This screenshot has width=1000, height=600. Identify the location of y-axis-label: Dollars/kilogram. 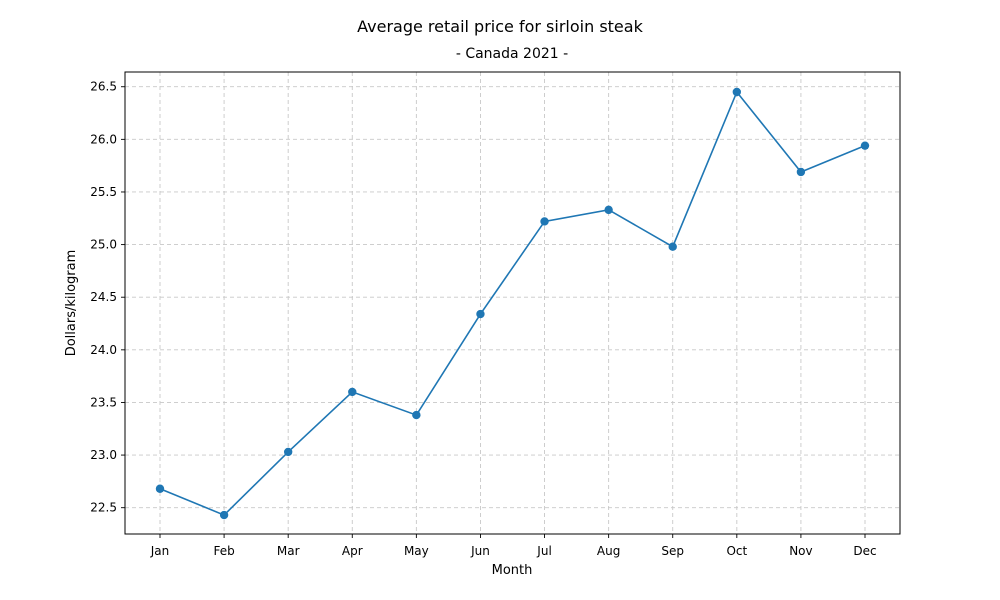
(71, 303).